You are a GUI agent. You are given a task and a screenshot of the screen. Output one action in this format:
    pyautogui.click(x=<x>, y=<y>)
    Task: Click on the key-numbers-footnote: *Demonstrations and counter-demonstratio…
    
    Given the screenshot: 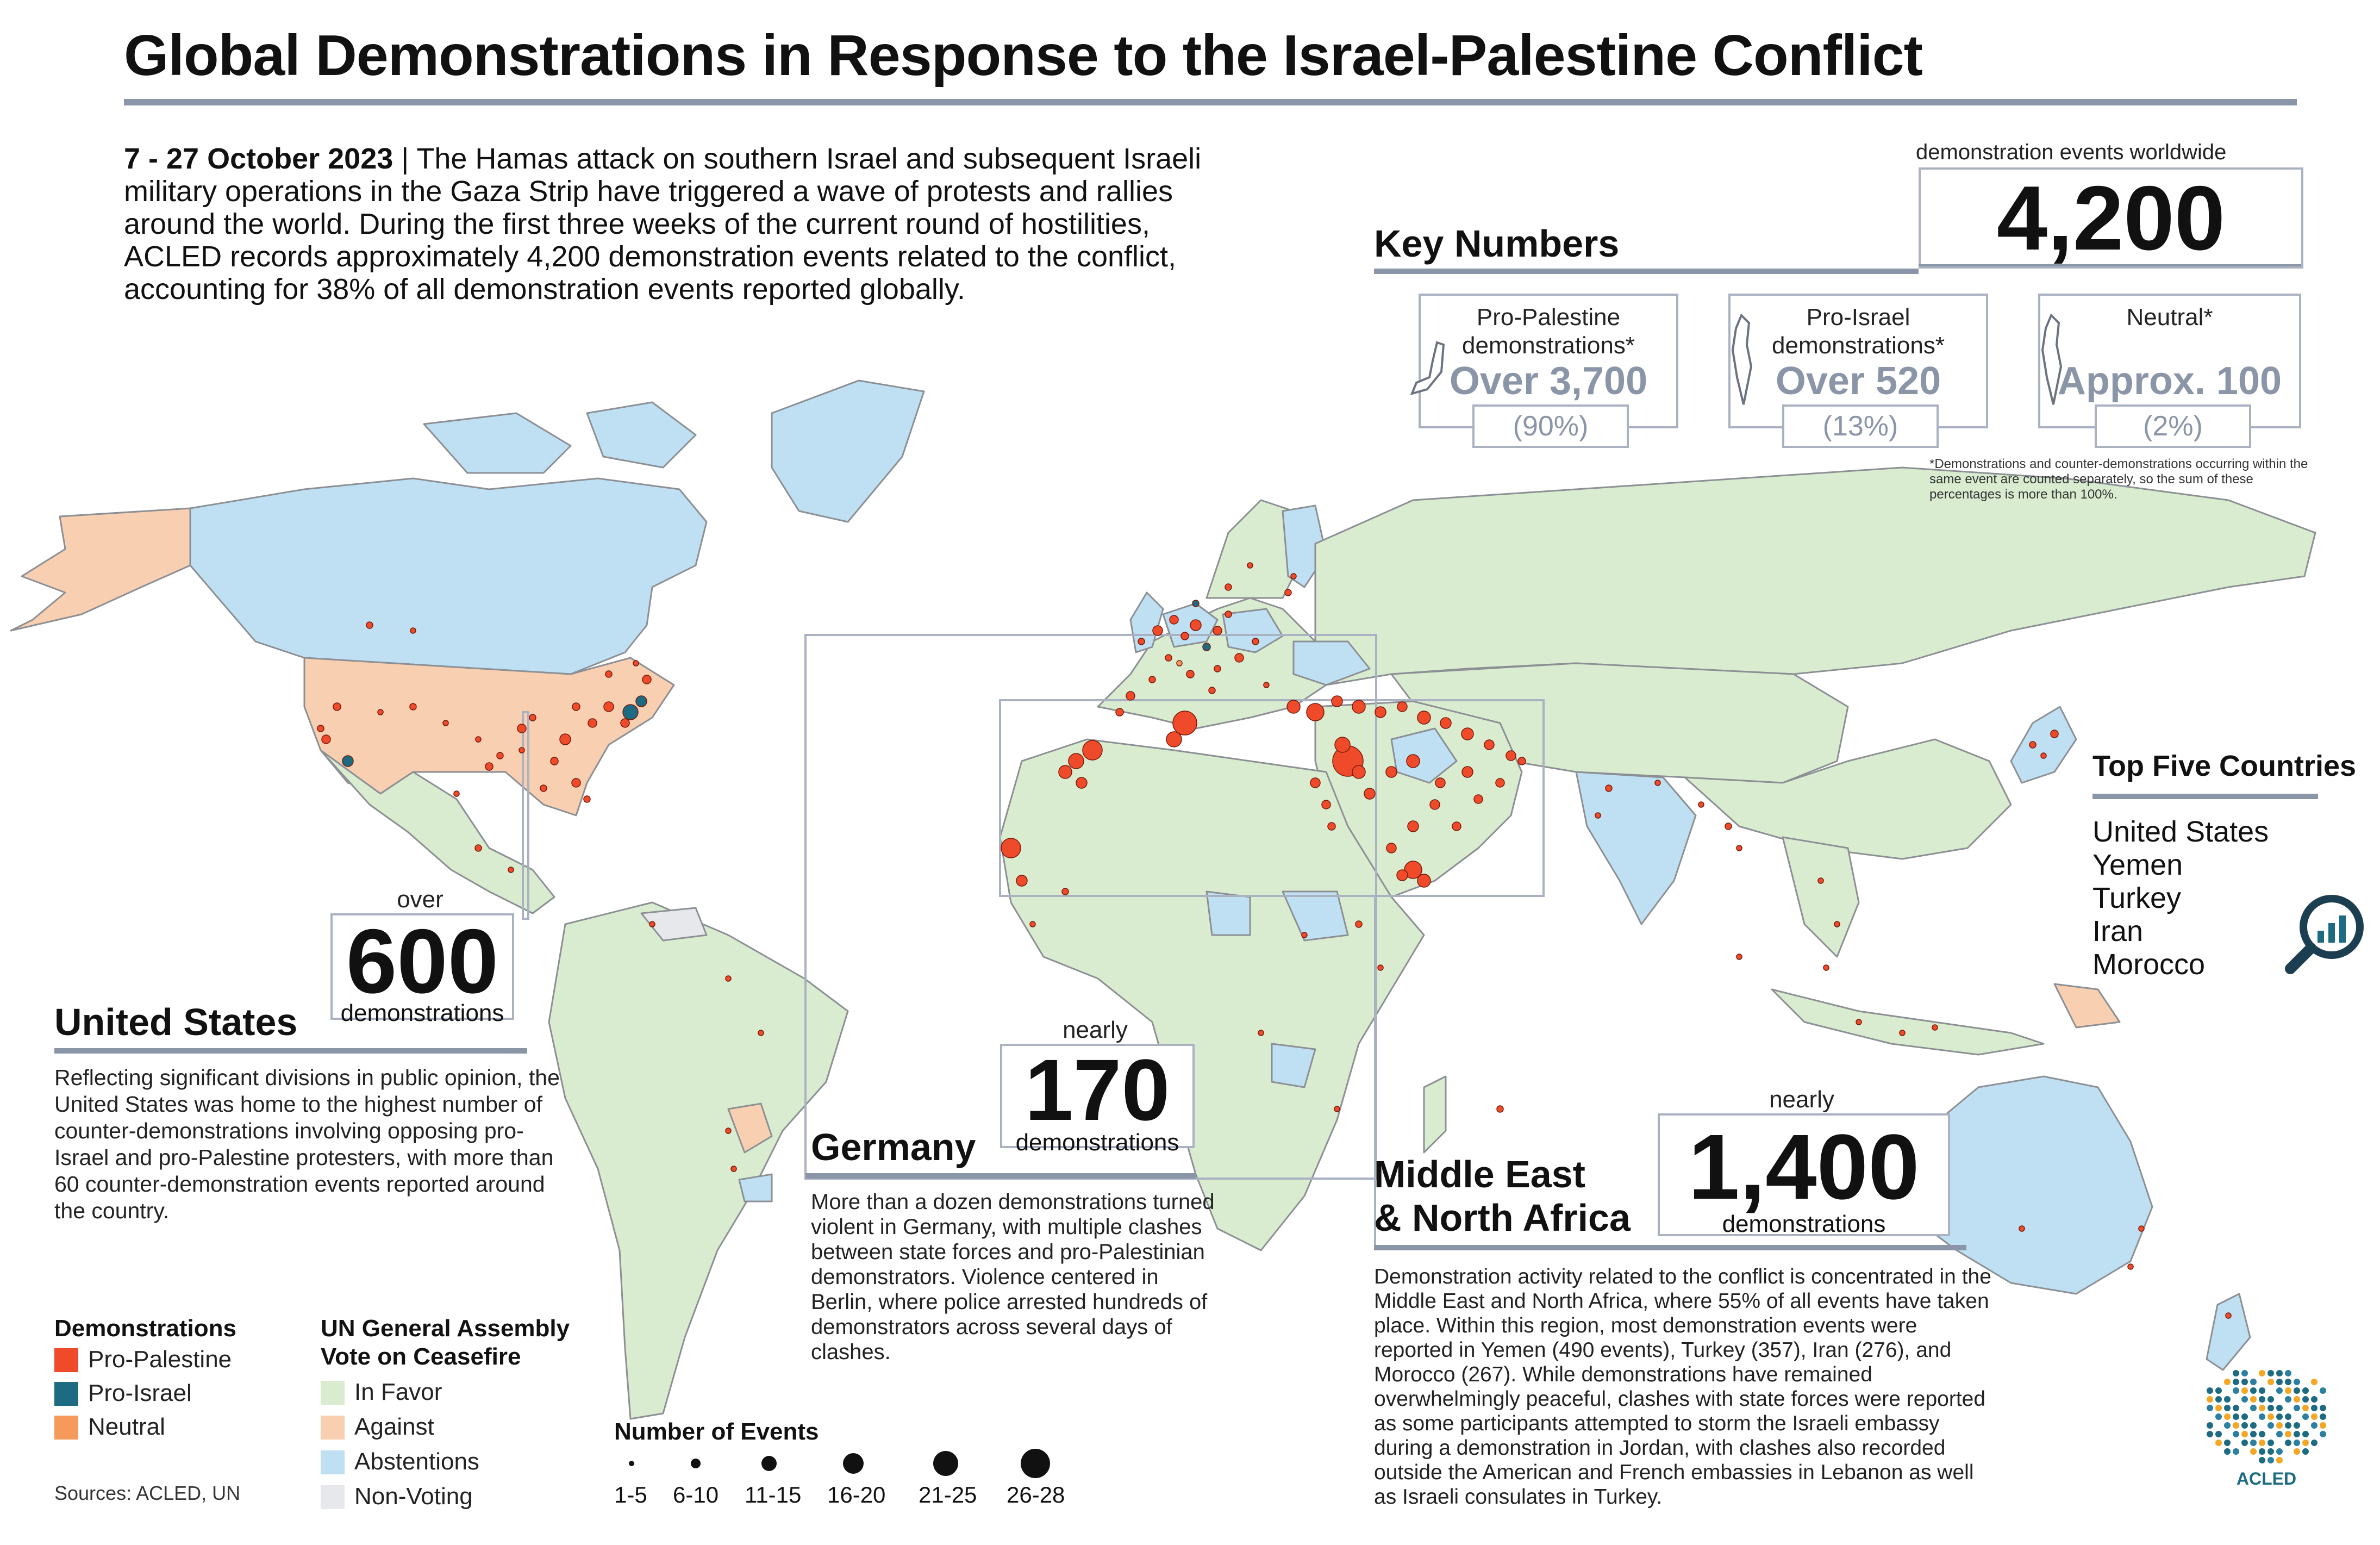 What is the action you would take?
    pyautogui.click(x=2118, y=479)
    